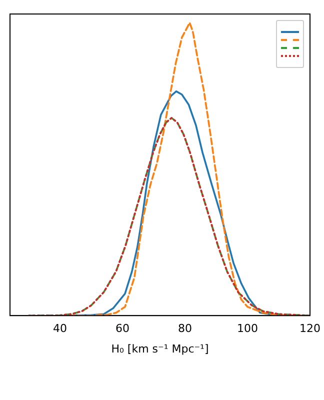  I want to click on x-axis-title: H₀ [km s⁻¹ Mpc⁻¹], so click(160, 349).